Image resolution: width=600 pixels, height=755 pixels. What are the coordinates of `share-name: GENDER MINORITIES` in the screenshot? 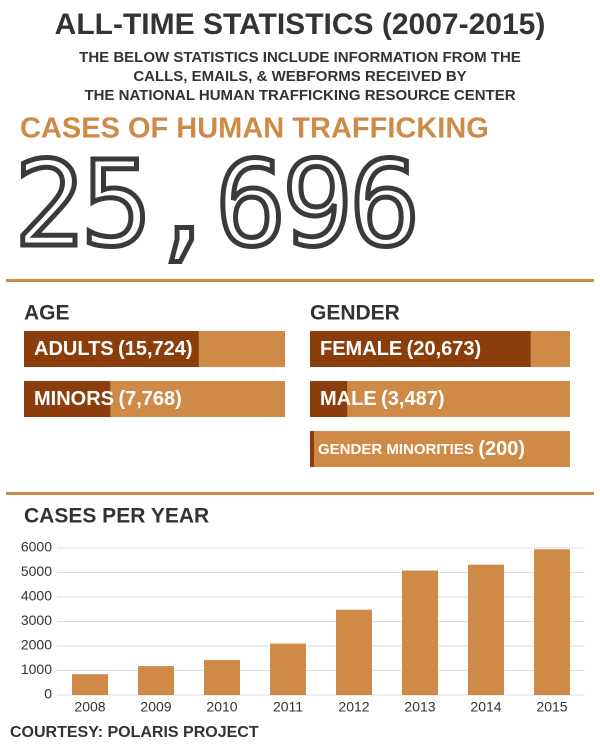 It's located at (396, 449).